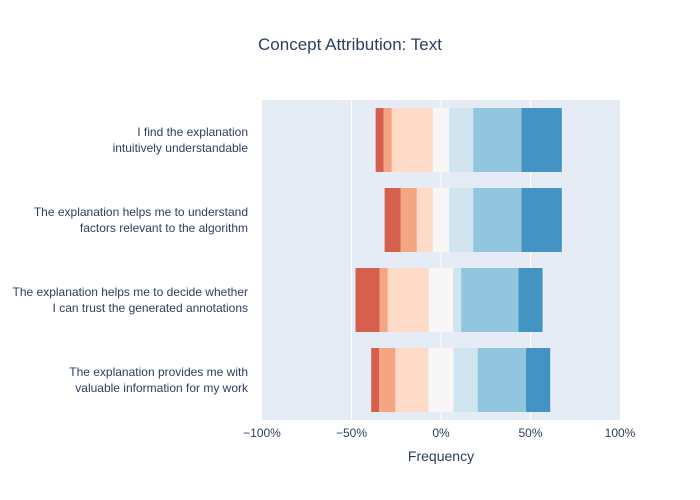 The image size is (700, 500). Describe the element at coordinates (530, 433) in the screenshot. I see `x-tick-label: 50%` at that location.